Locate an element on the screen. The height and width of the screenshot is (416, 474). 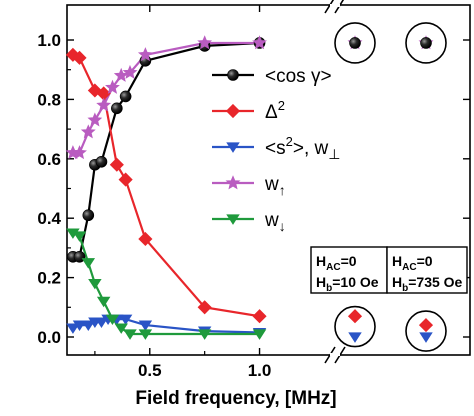
x-tick-label: 0.5 is located at coordinates (150, 370).